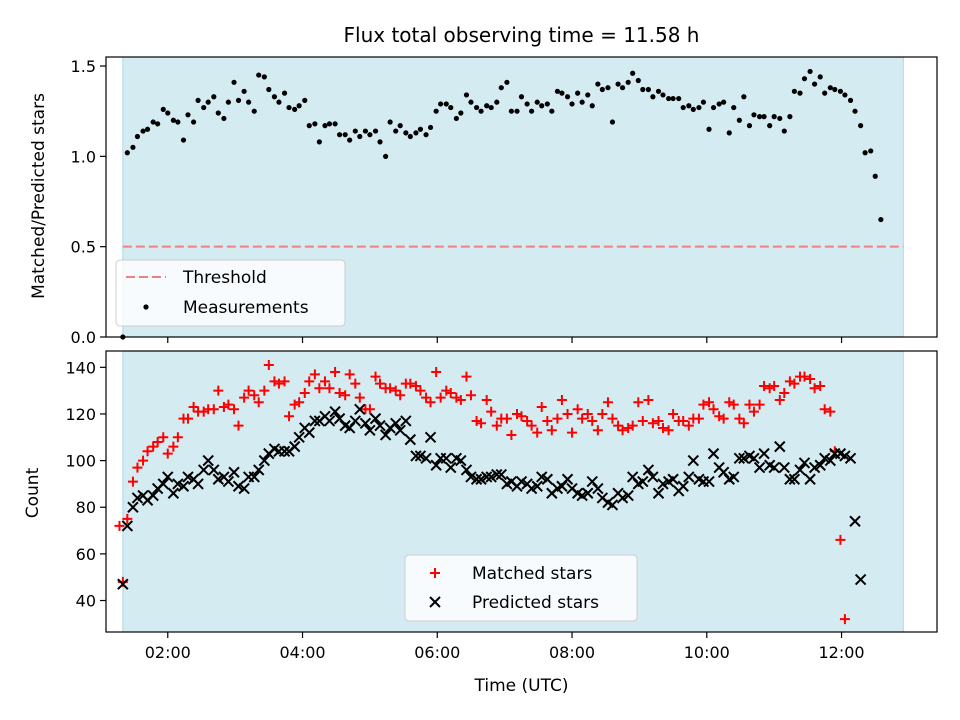 Image resolution: width=960 pixels, height=720 pixels. What do you see at coordinates (86, 507) in the screenshot?
I see `y-tick-label: 80` at bounding box center [86, 507].